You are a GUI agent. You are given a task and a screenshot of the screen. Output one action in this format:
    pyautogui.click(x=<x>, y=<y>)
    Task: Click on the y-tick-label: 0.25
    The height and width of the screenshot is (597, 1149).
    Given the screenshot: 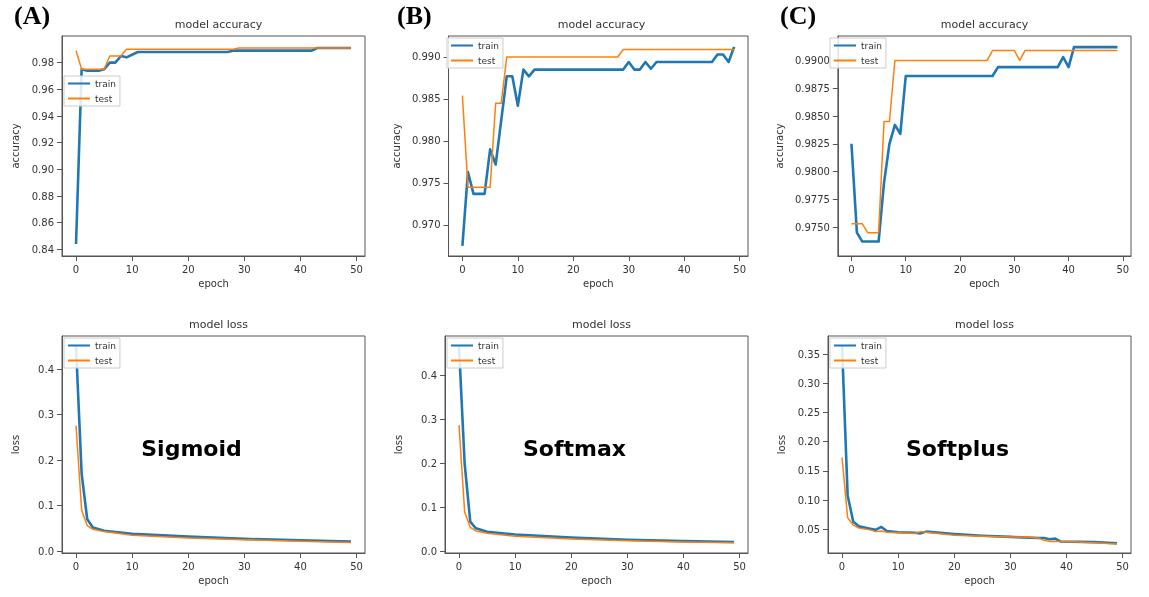 What is the action you would take?
    pyautogui.click(x=808, y=412)
    